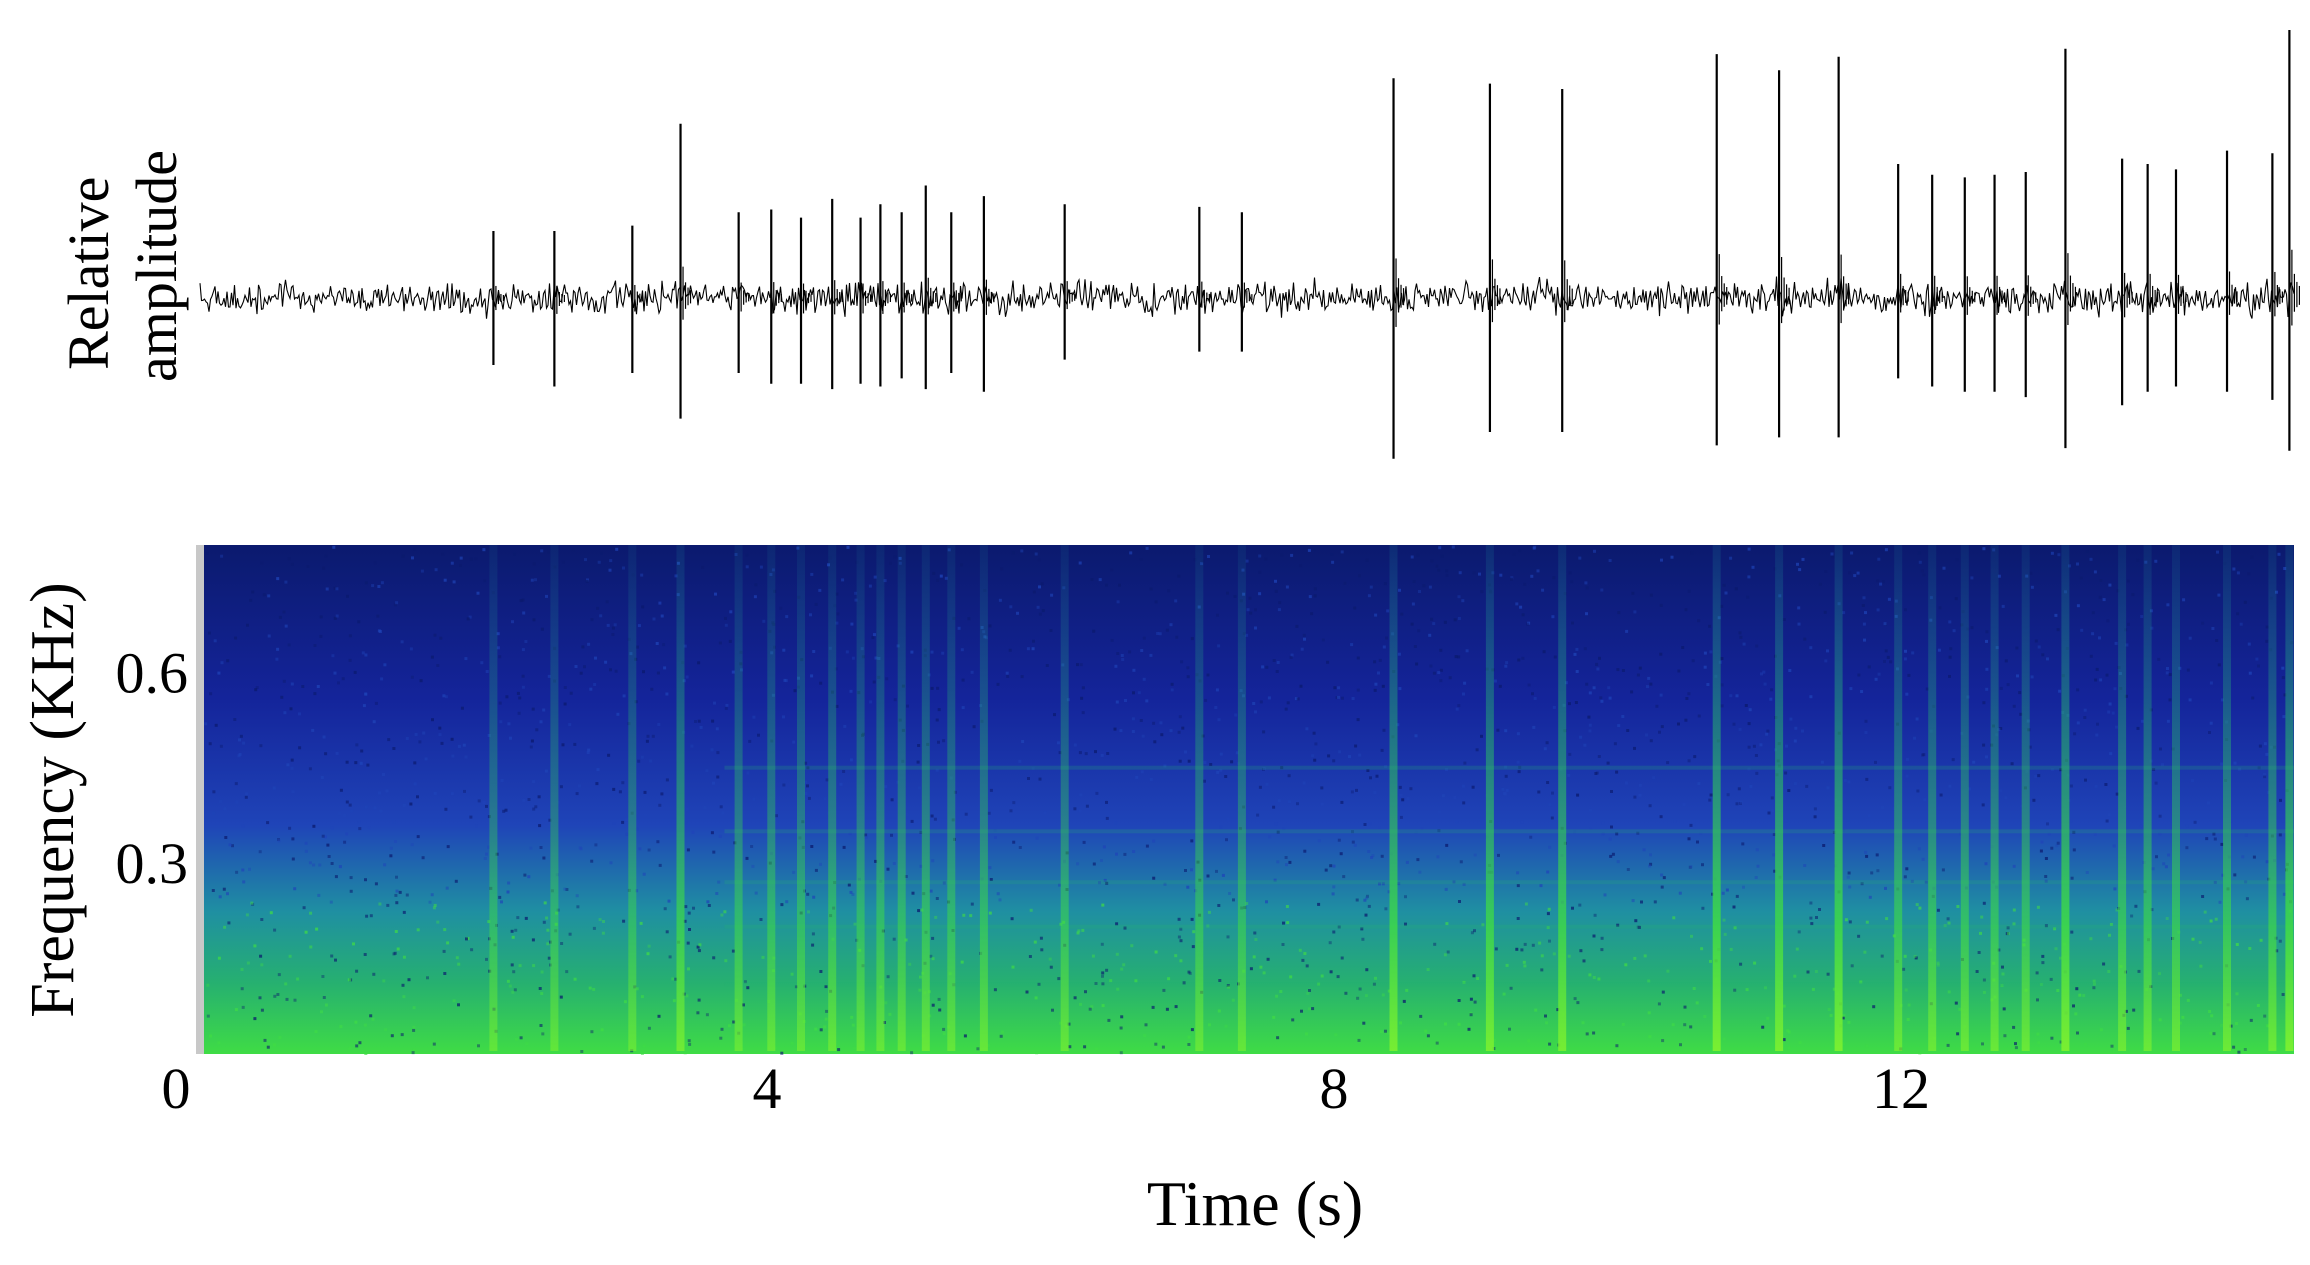  I want to click on y-axis-label: Frequency (KHz), so click(53, 800).